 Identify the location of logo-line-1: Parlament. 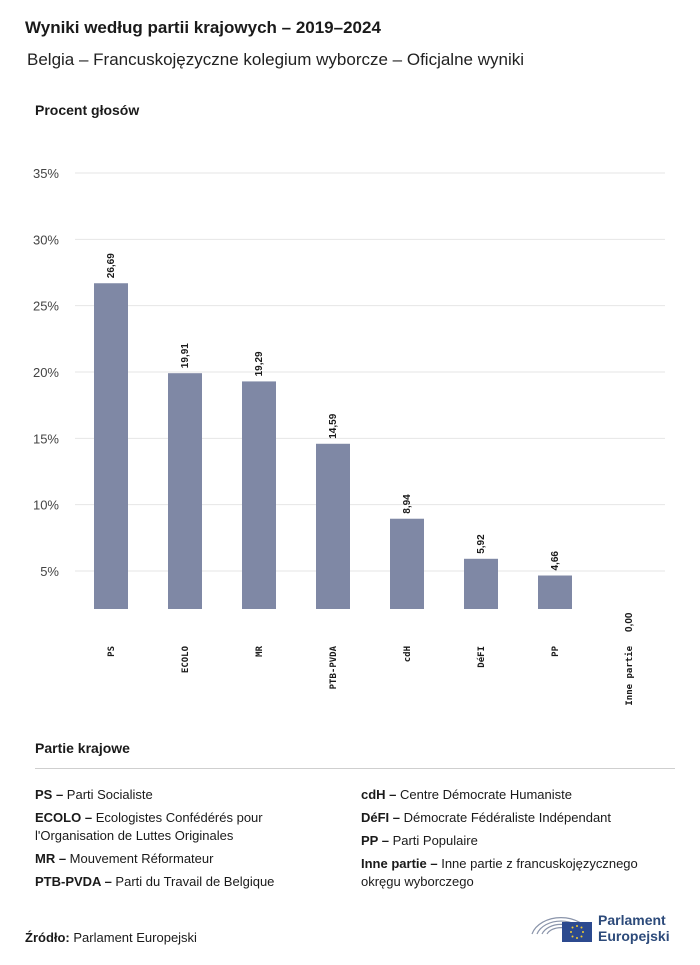
(632, 920).